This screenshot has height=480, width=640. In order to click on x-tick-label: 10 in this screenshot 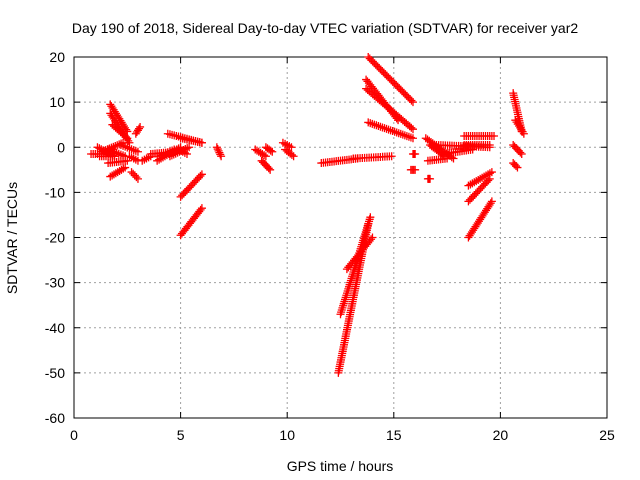, I will do `click(287, 435)`.